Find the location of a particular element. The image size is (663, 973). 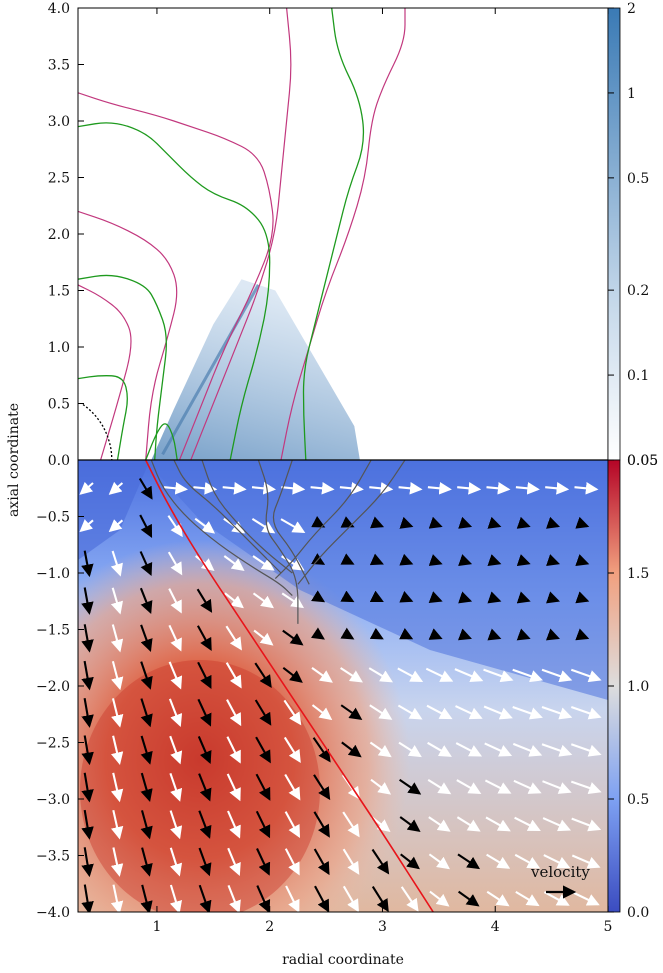

y-tick-label: −0.5 is located at coordinates (53, 518).